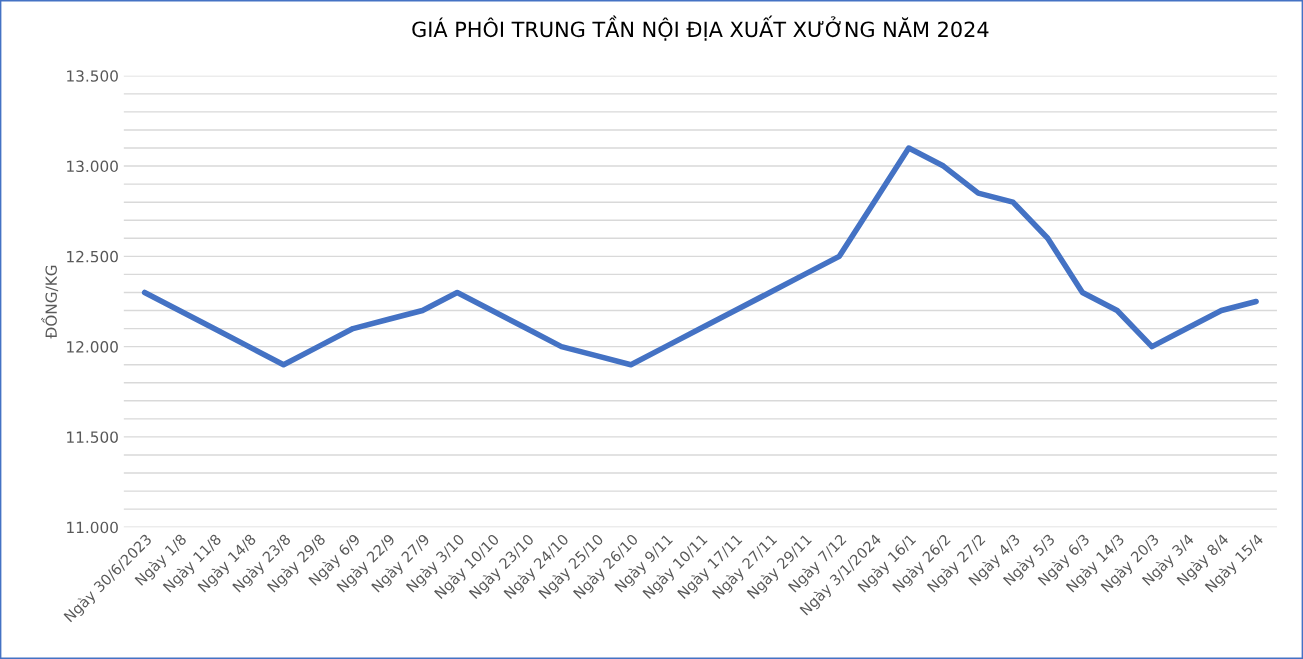 This screenshot has width=1303, height=659. I want to click on y-tick-label: 13.500, so click(92, 76).